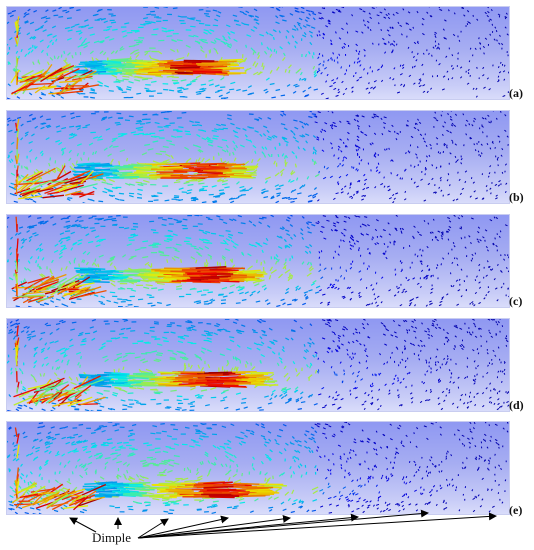 The width and height of the screenshot is (534, 550). What do you see at coordinates (516, 510) in the screenshot?
I see `panel-label-e: (e)` at bounding box center [516, 510].